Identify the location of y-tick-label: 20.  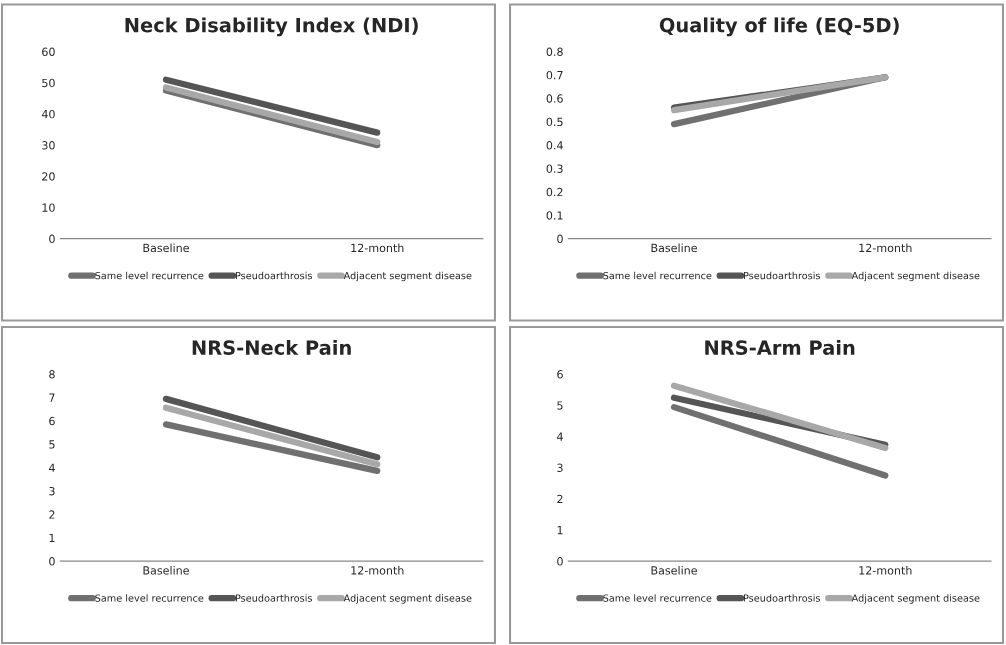
(48, 176).